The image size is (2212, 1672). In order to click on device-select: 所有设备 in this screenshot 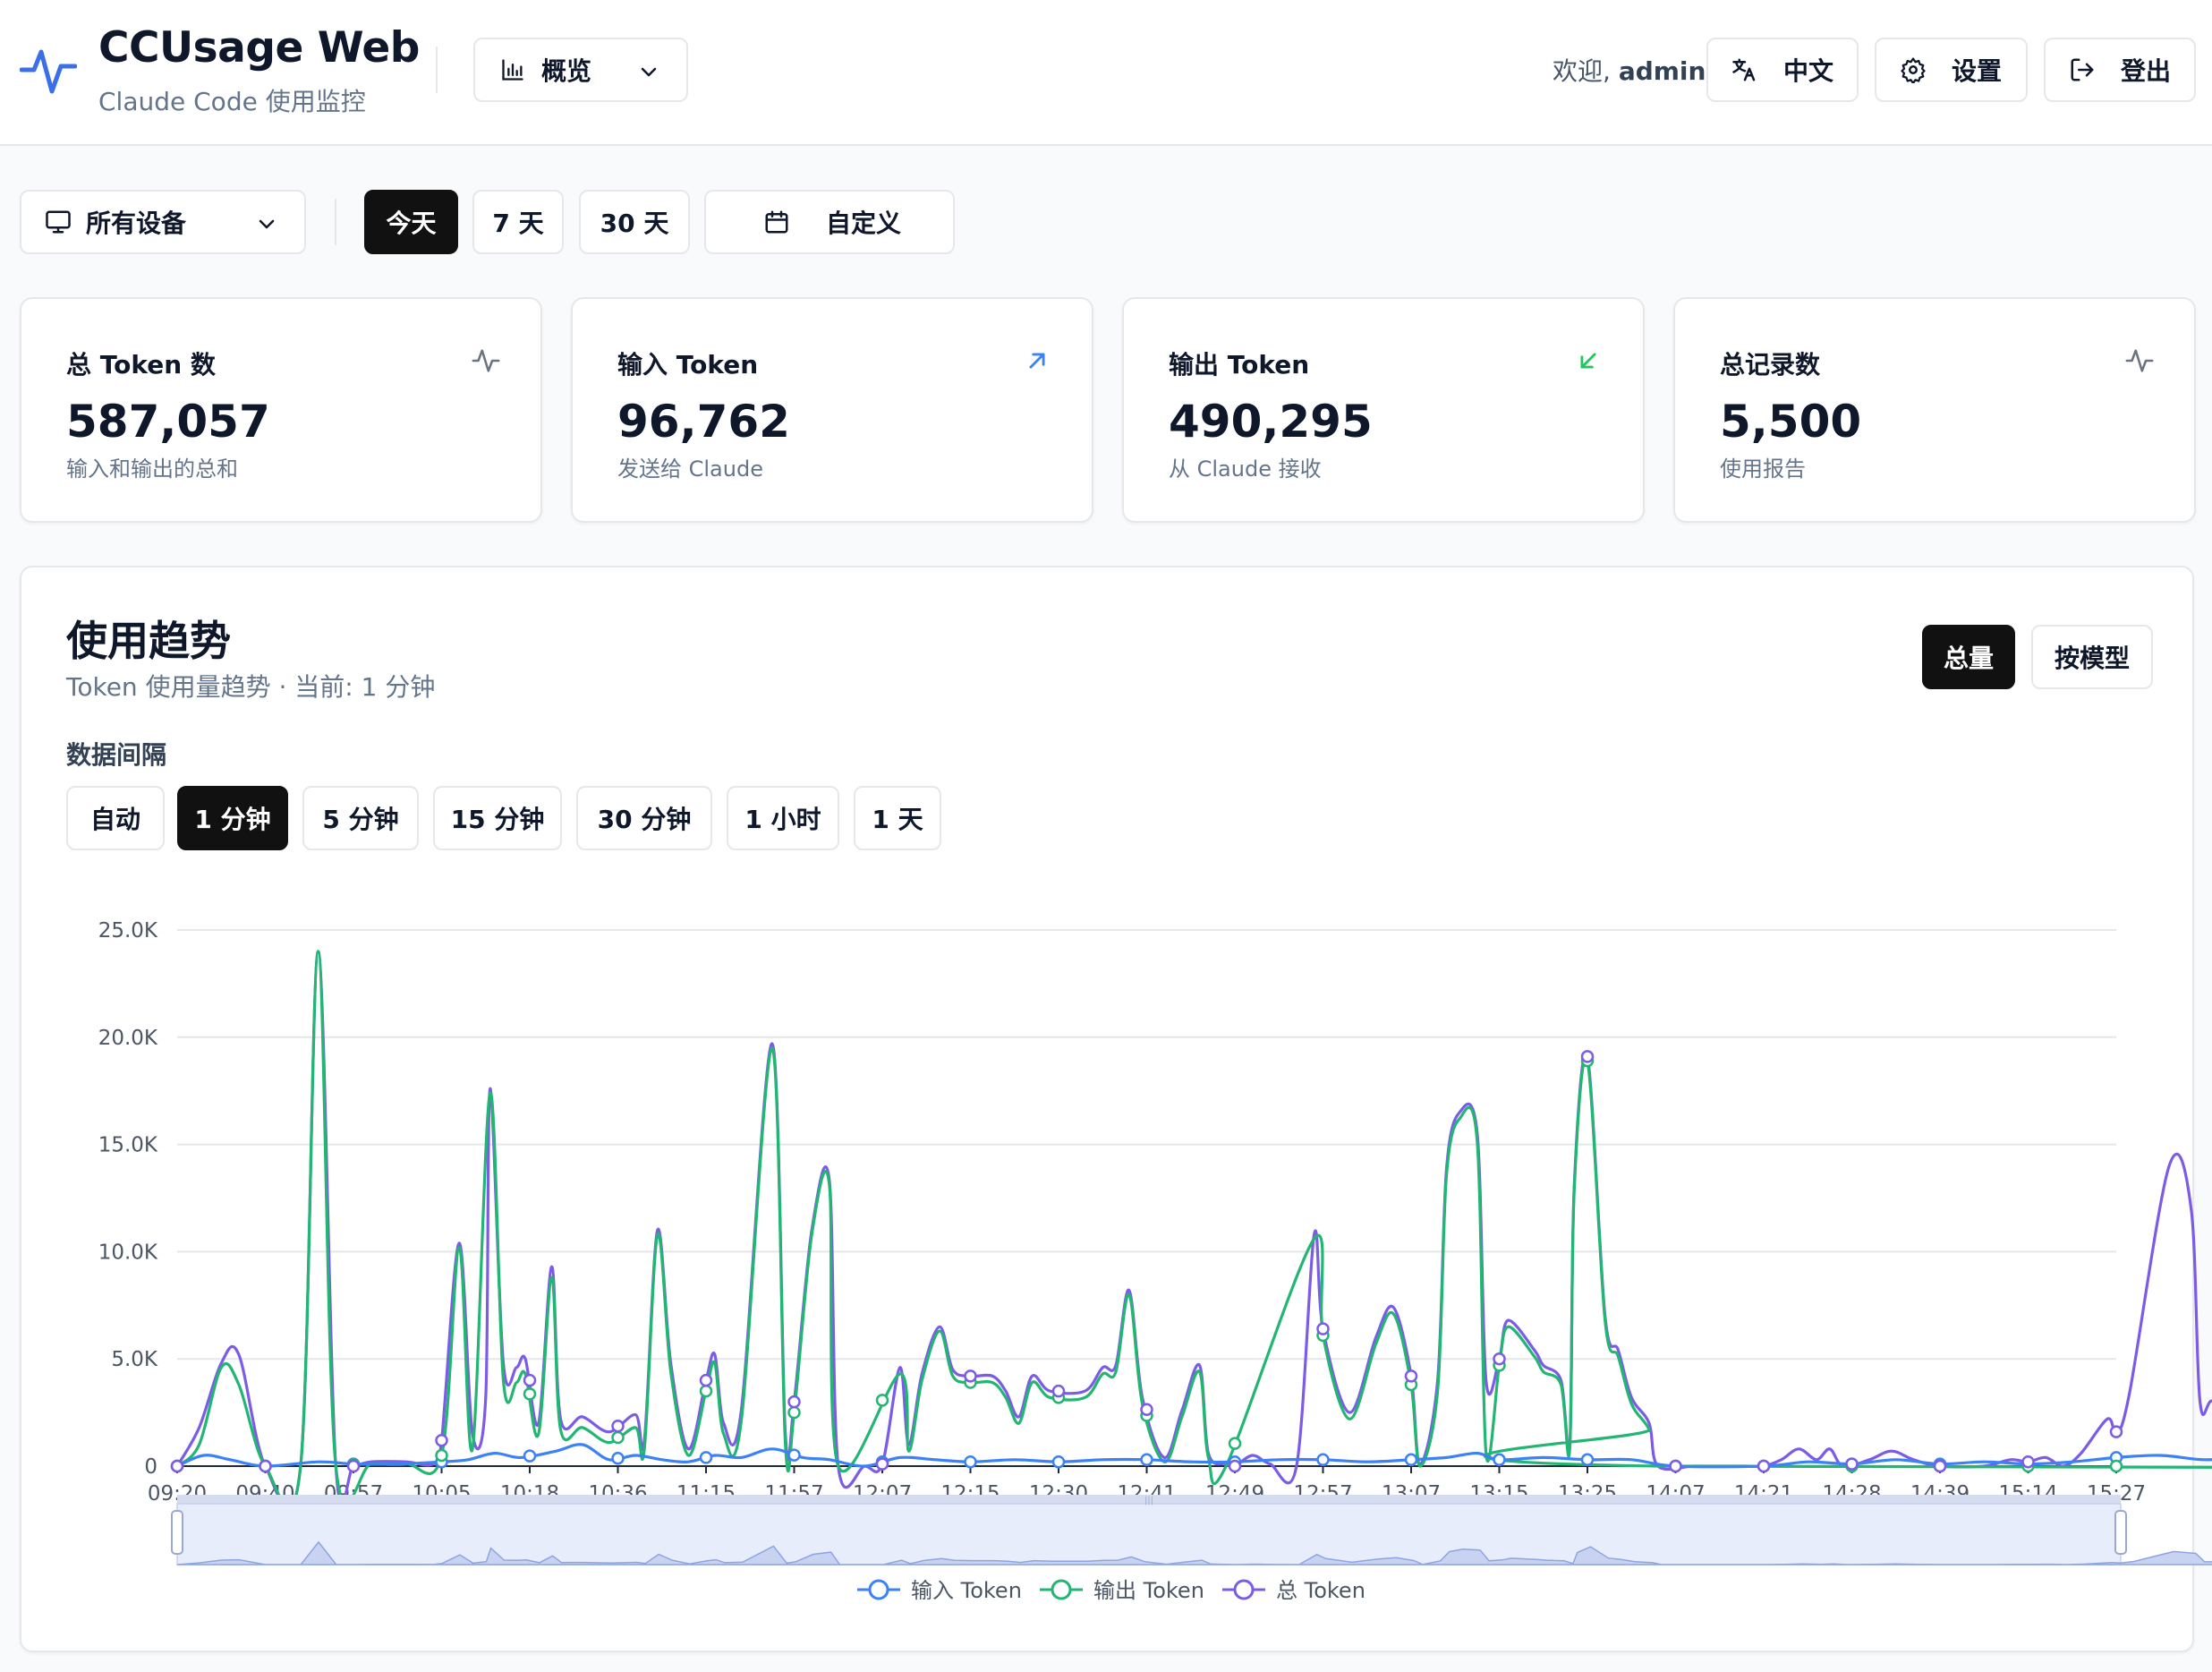, I will do `click(163, 222)`.